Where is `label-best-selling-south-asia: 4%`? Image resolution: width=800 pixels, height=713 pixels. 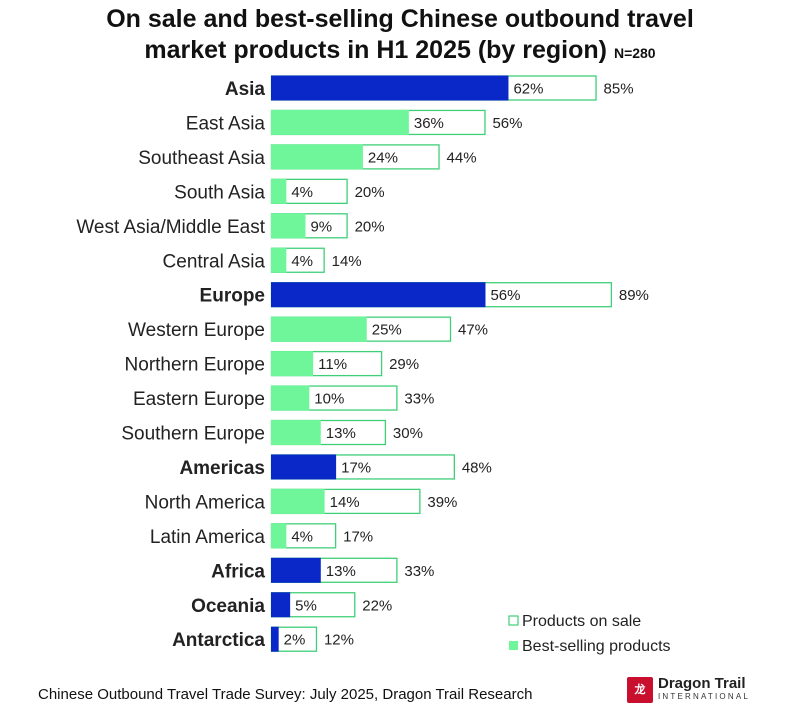
label-best-selling-south-asia: 4% is located at coordinates (302, 192).